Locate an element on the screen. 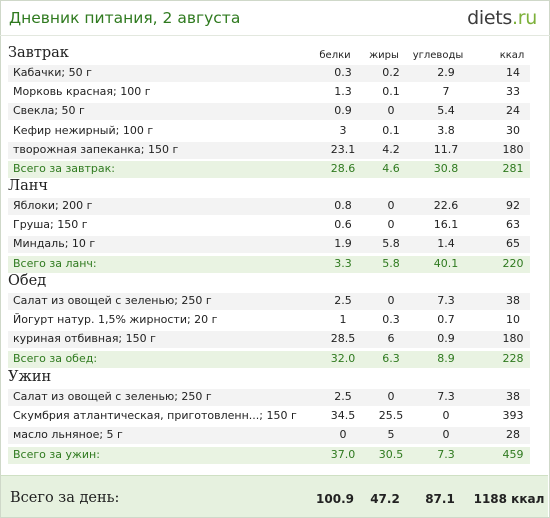 The image size is (550, 518). cell-fat: 4.6 is located at coordinates (391, 168).